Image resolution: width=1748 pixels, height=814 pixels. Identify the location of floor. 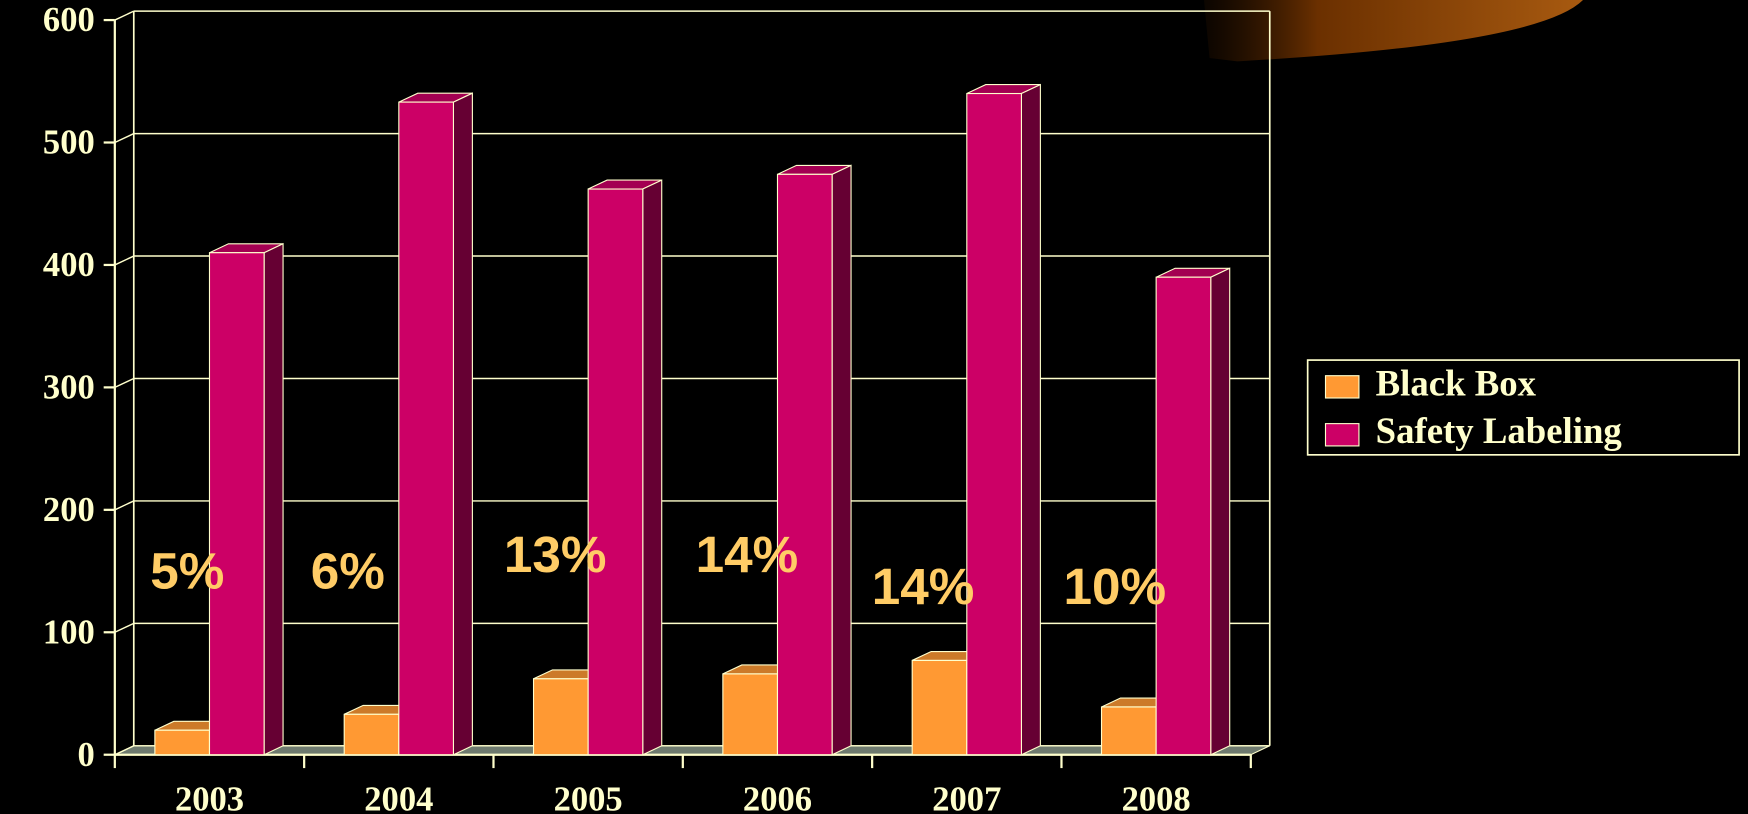
(692, 750).